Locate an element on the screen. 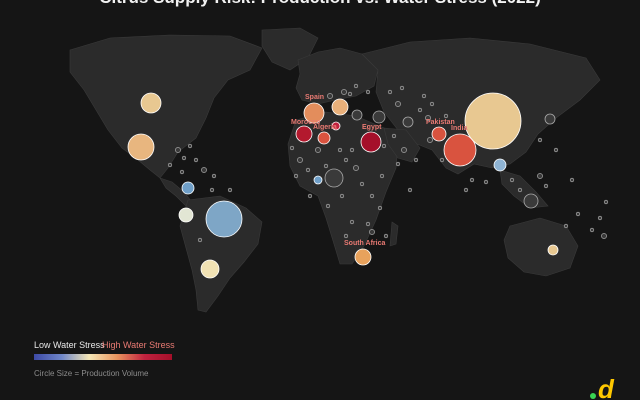 This screenshot has height=400, width=640. bubble-tunisia is located at coordinates (336, 126).